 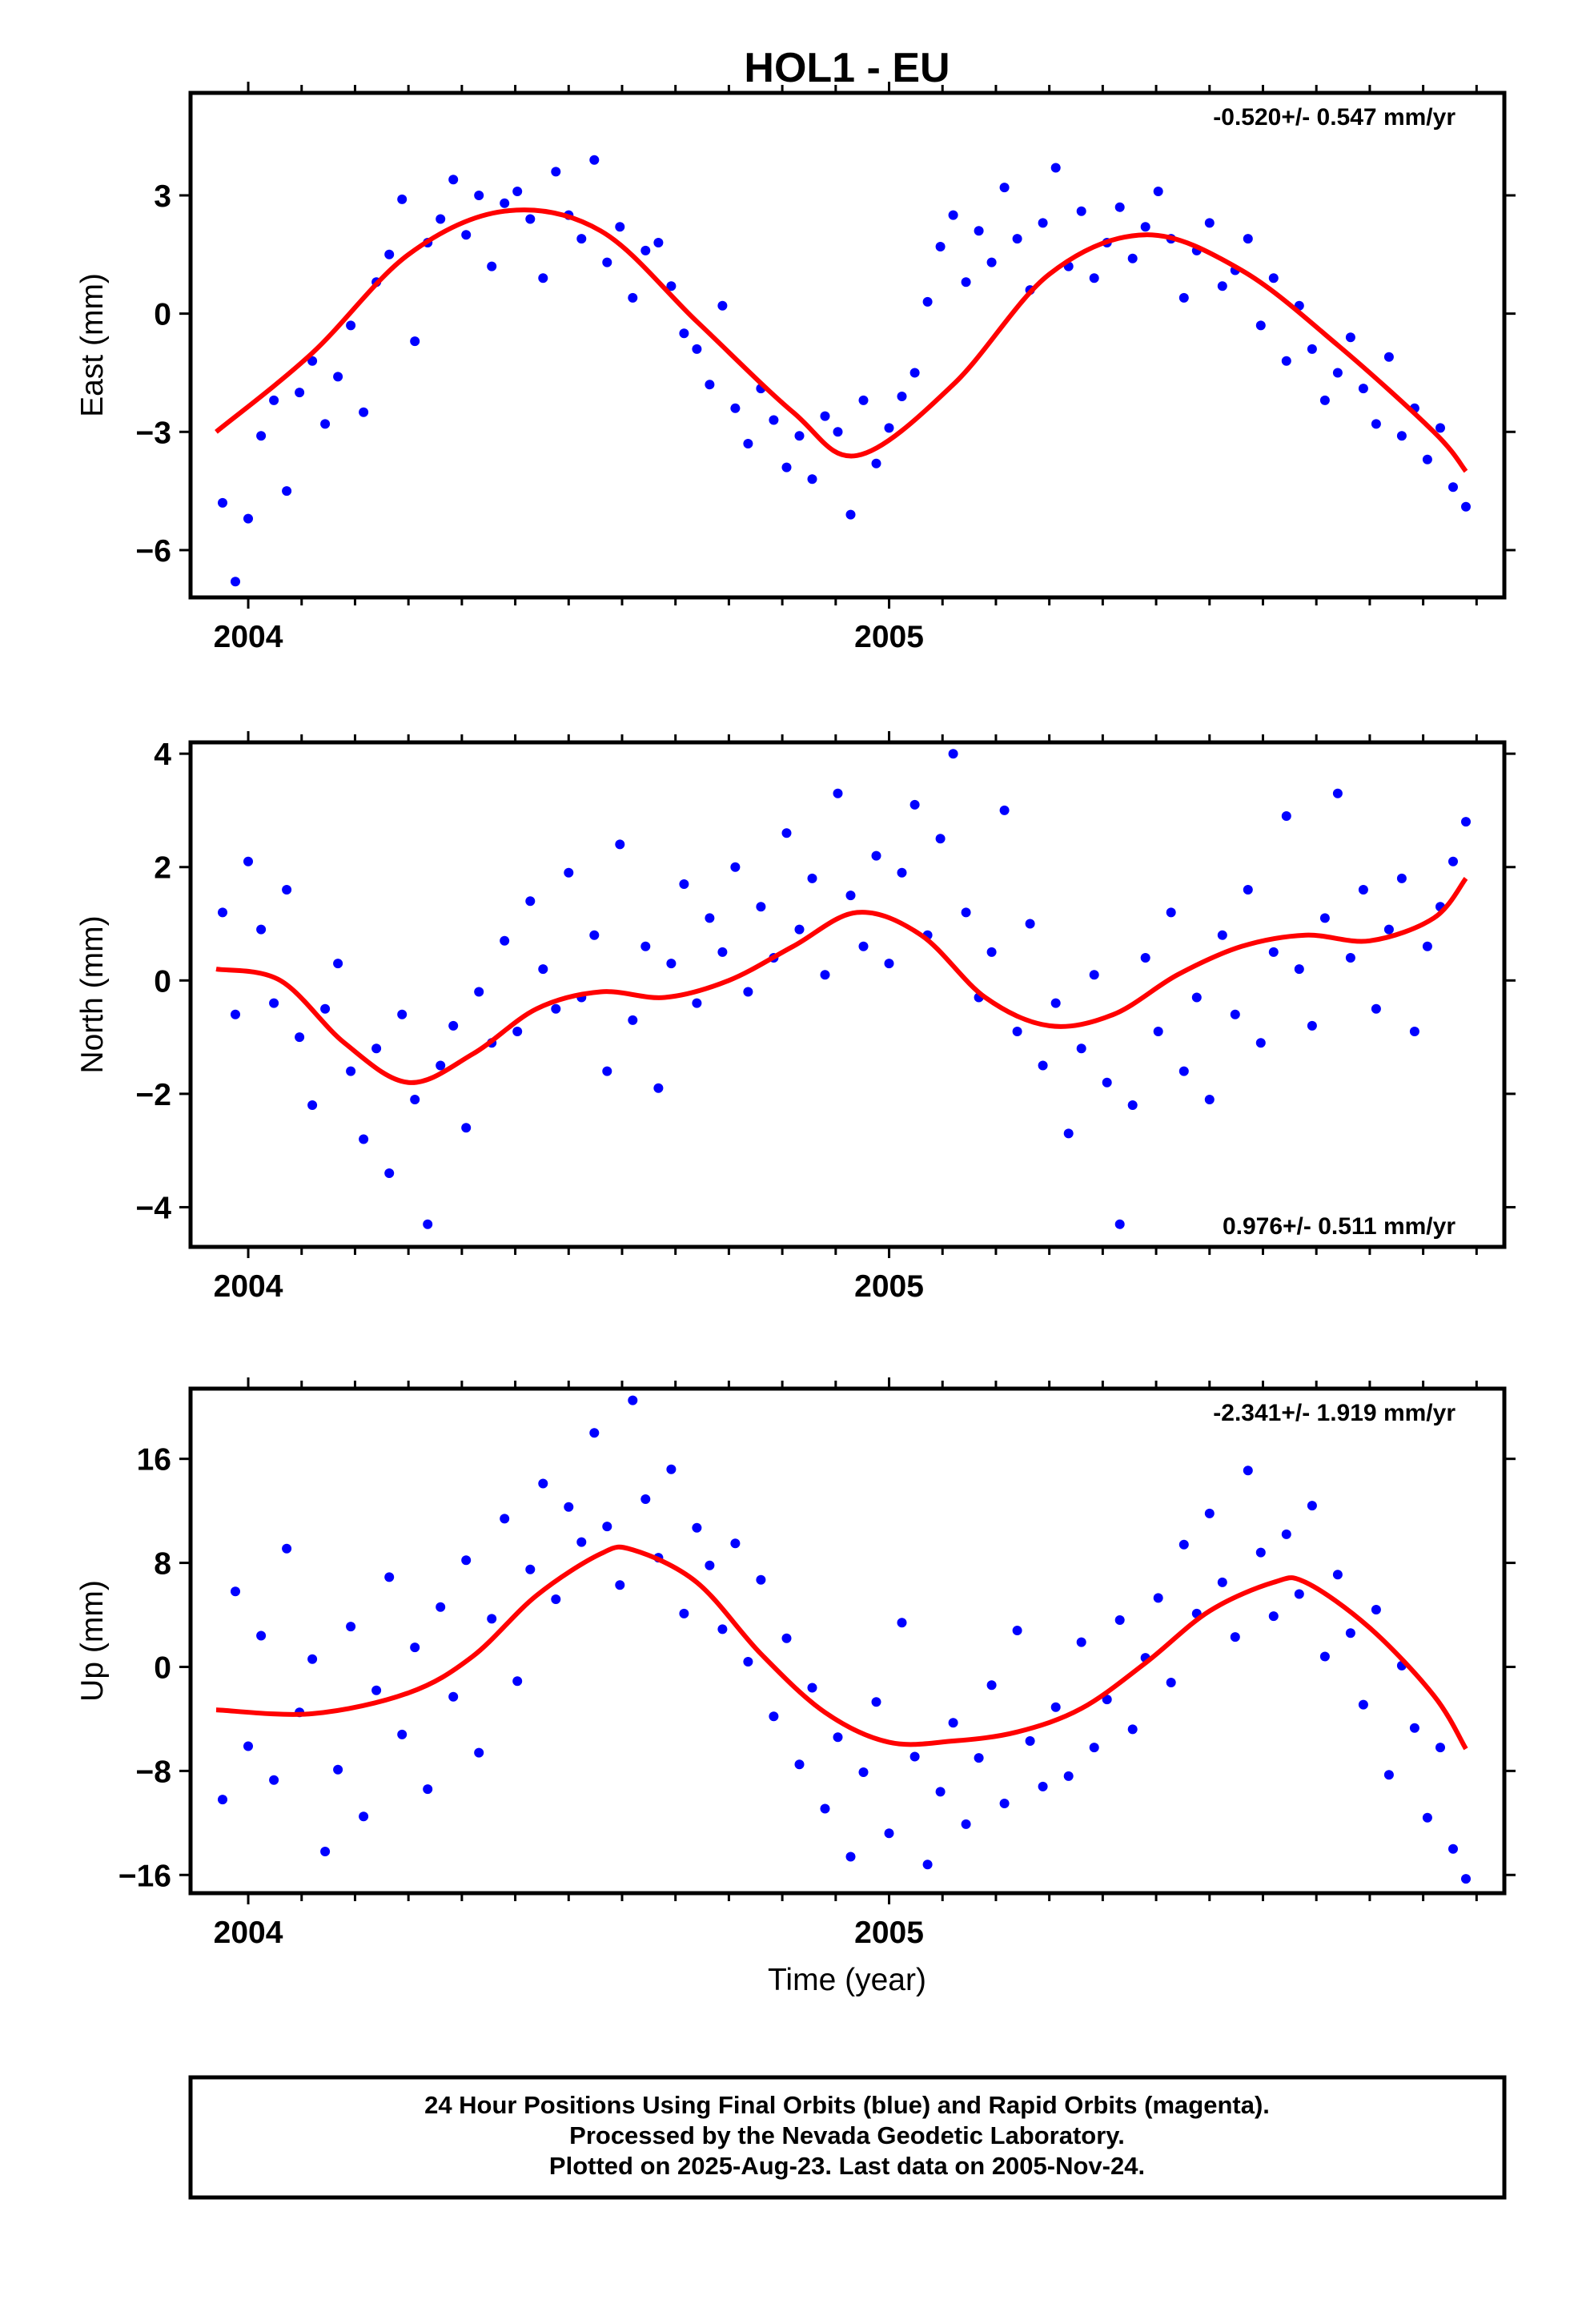 I want to click on y-tick-label: 0, so click(x=162, y=981).